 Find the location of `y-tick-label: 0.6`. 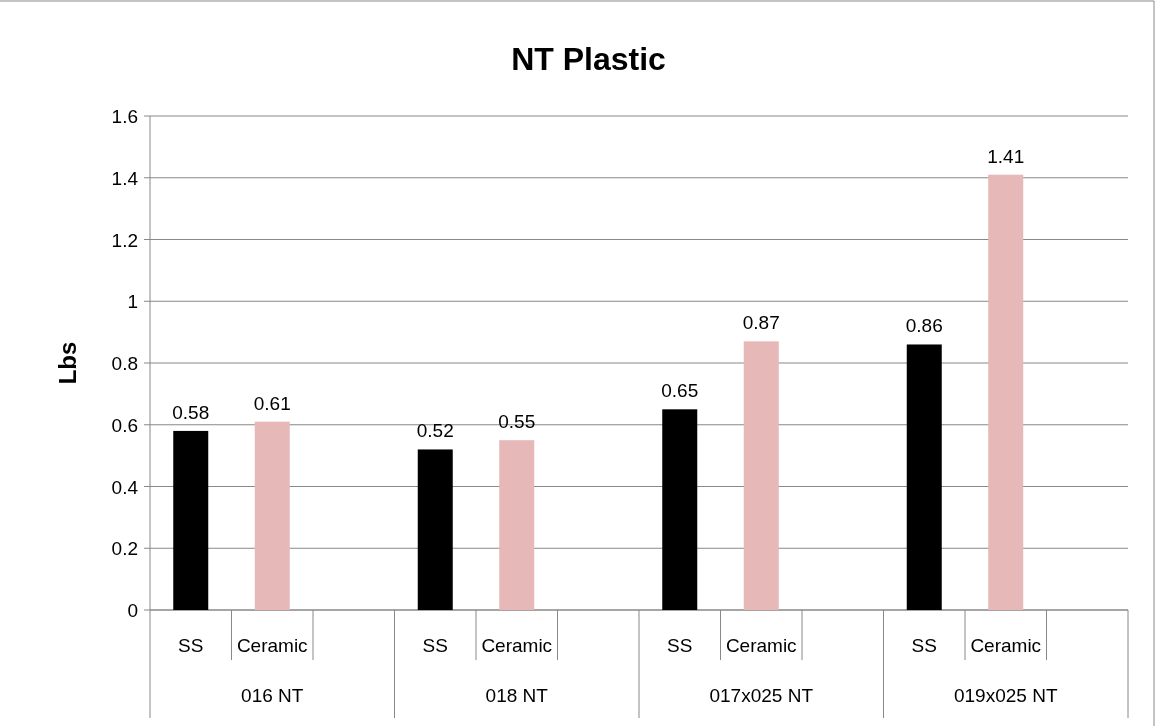

y-tick-label: 0.6 is located at coordinates (124, 425).